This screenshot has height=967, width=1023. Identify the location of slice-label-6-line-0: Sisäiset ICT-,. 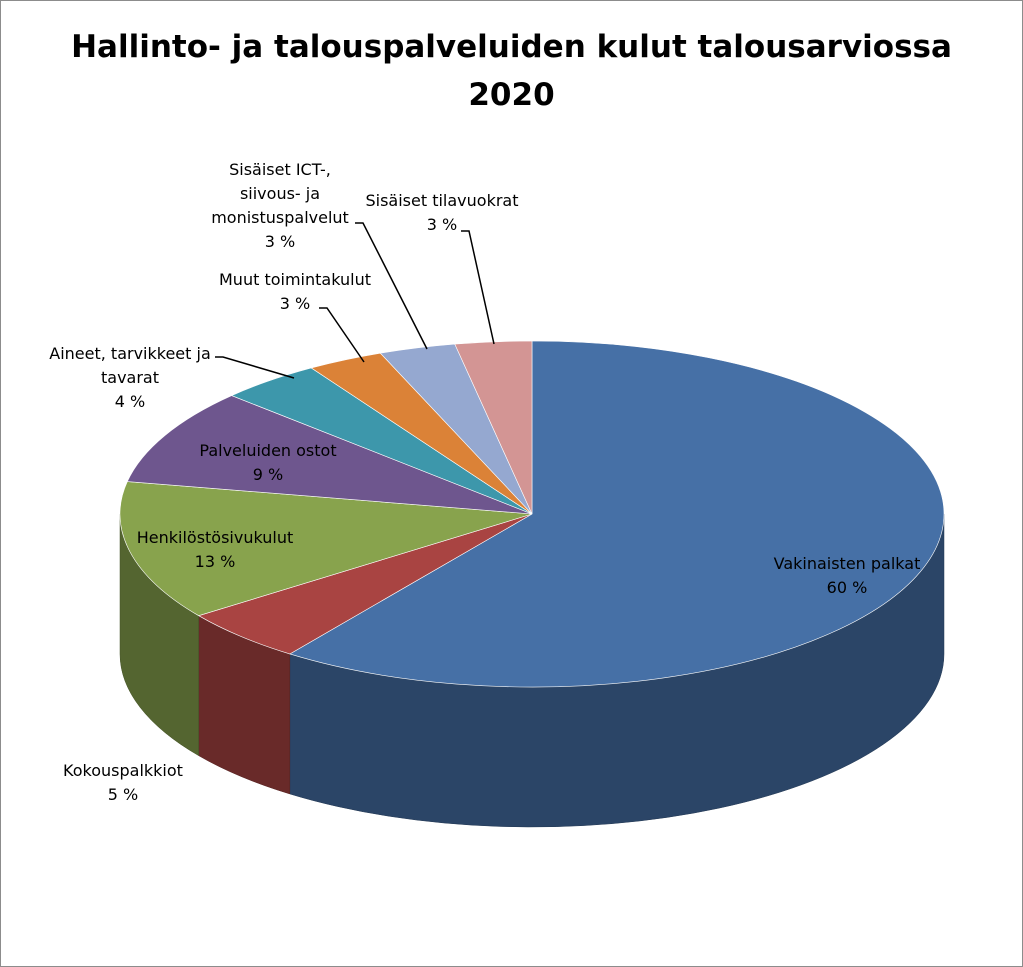
(280, 169).